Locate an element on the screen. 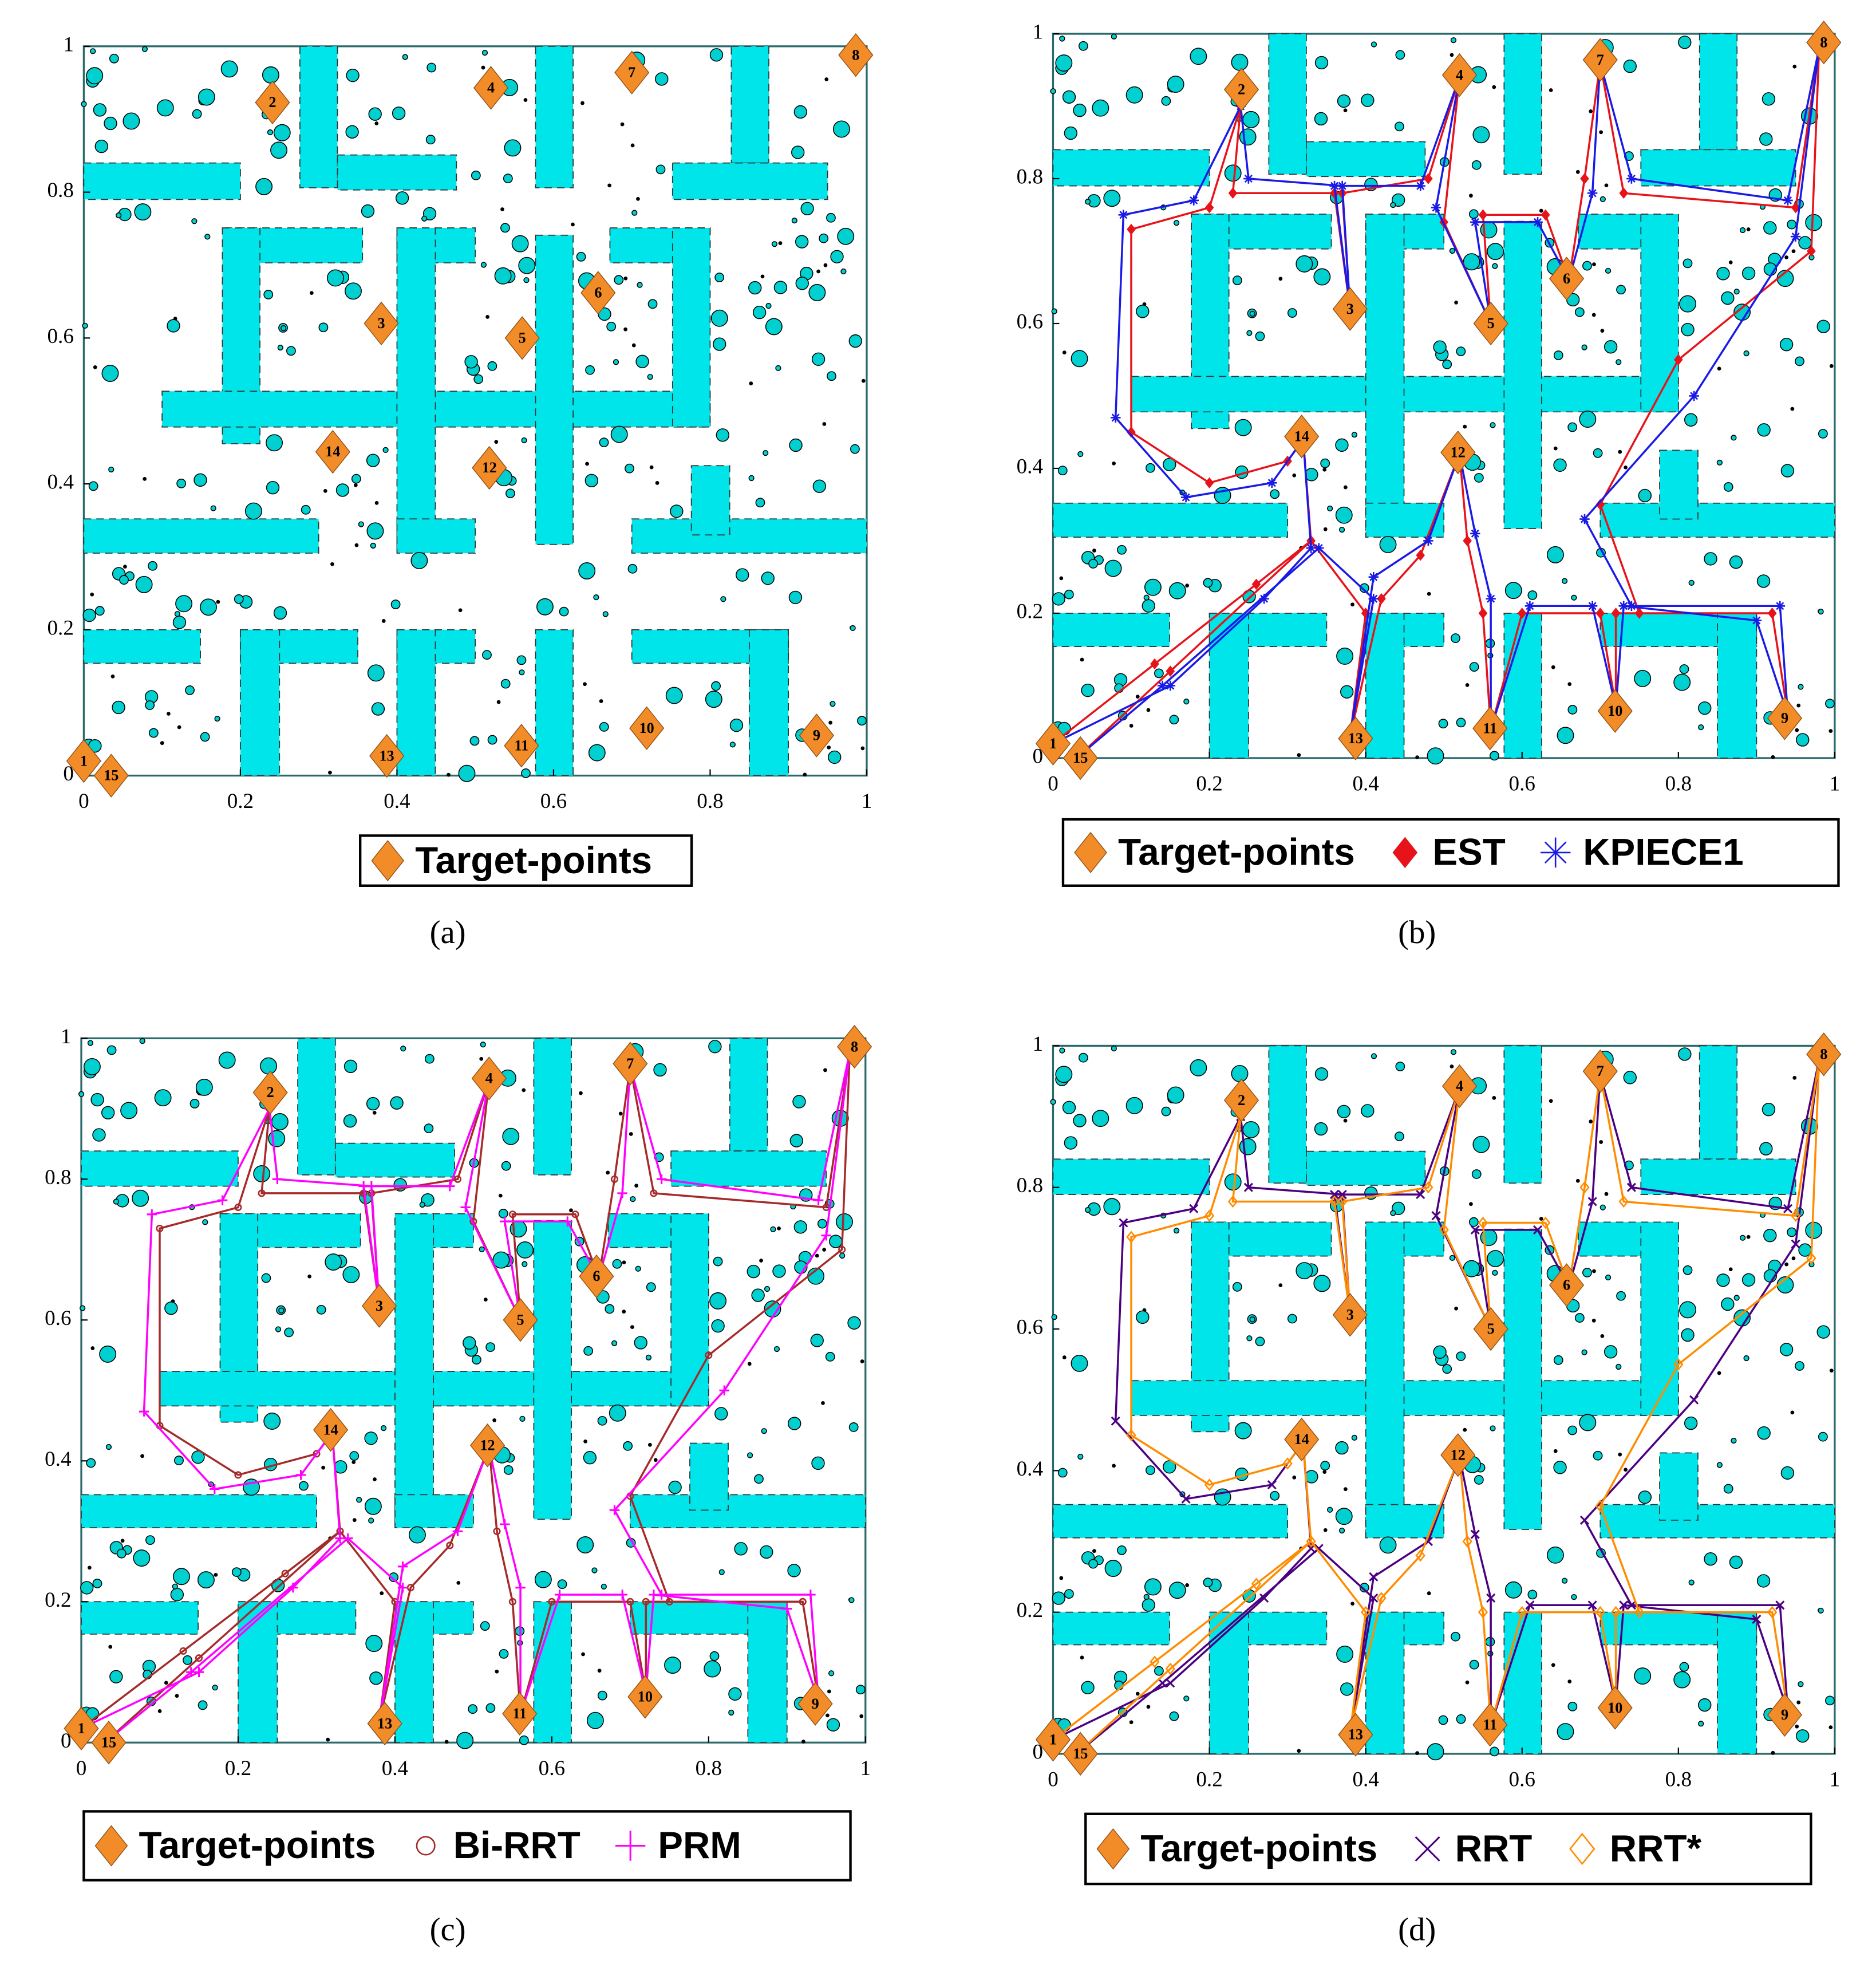 The height and width of the screenshot is (1964, 1876). legend-label: EST is located at coordinates (1468, 852).